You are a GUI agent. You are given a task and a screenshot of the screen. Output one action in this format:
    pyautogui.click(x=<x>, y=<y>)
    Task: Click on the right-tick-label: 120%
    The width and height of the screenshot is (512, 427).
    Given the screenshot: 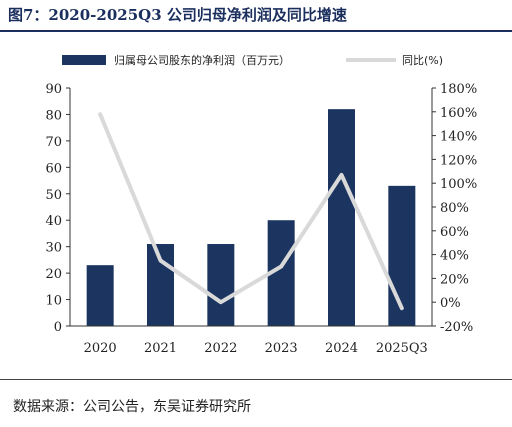 What is the action you would take?
    pyautogui.click(x=458, y=160)
    